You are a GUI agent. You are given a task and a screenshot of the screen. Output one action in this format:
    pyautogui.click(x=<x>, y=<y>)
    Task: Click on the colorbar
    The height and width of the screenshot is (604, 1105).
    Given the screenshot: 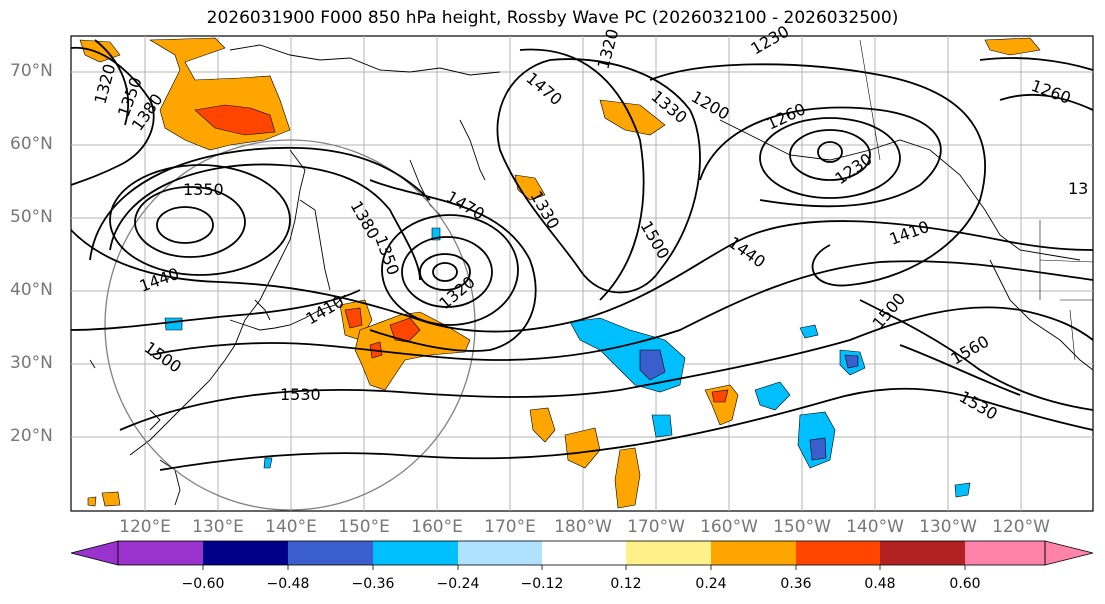 What is the action you would take?
    pyautogui.click(x=582, y=555)
    